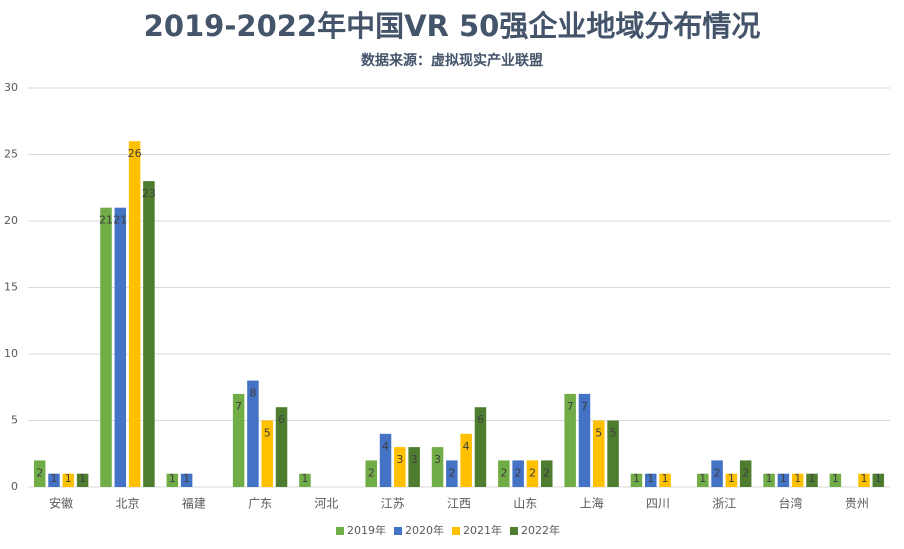 The width and height of the screenshot is (904, 549). Describe the element at coordinates (149, 193) in the screenshot. I see `value-label: 23` at that location.